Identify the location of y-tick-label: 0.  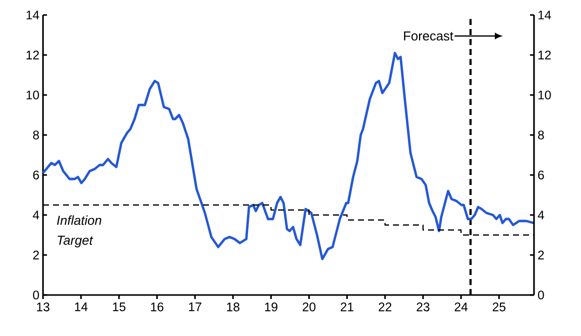
(36, 295).